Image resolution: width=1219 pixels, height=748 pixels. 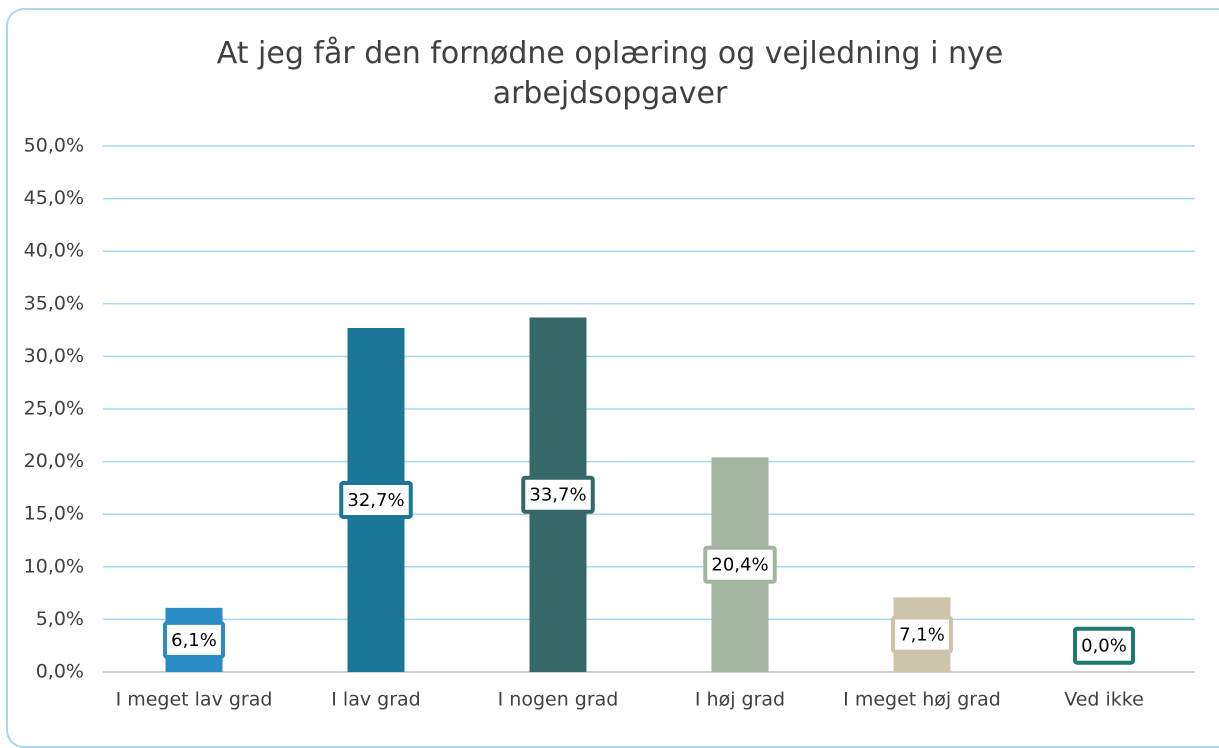 I want to click on y-tick-label: 50,0%, so click(x=54, y=146).